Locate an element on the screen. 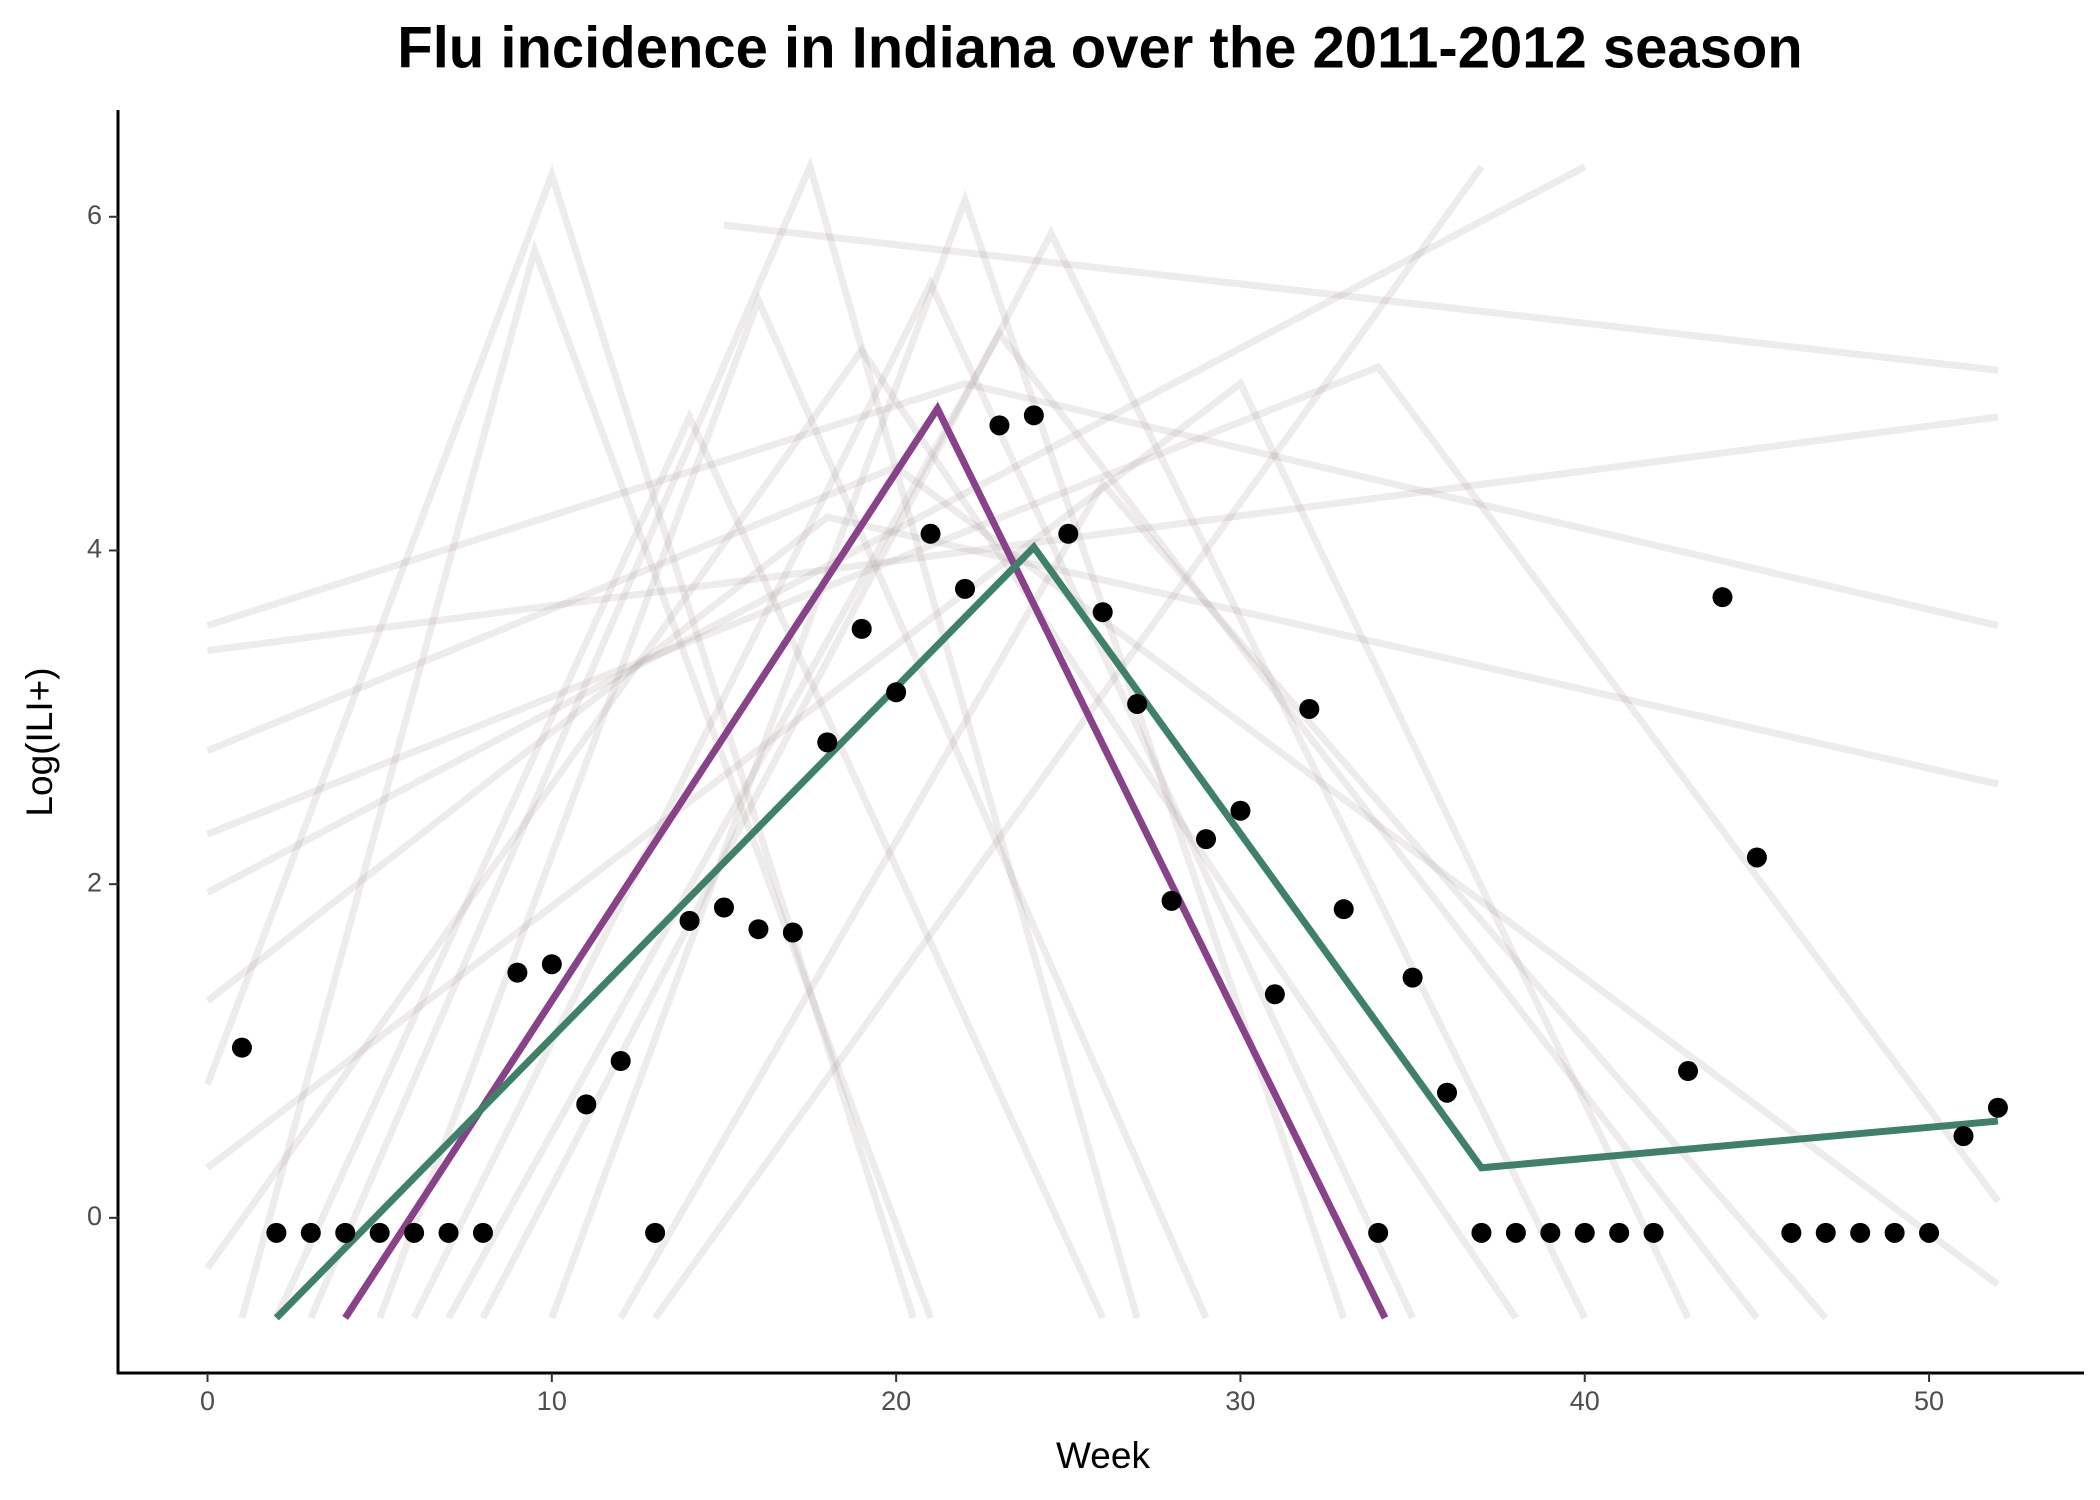 The height and width of the screenshot is (1500, 2100). x-tick-label: 50 is located at coordinates (1929, 1401).